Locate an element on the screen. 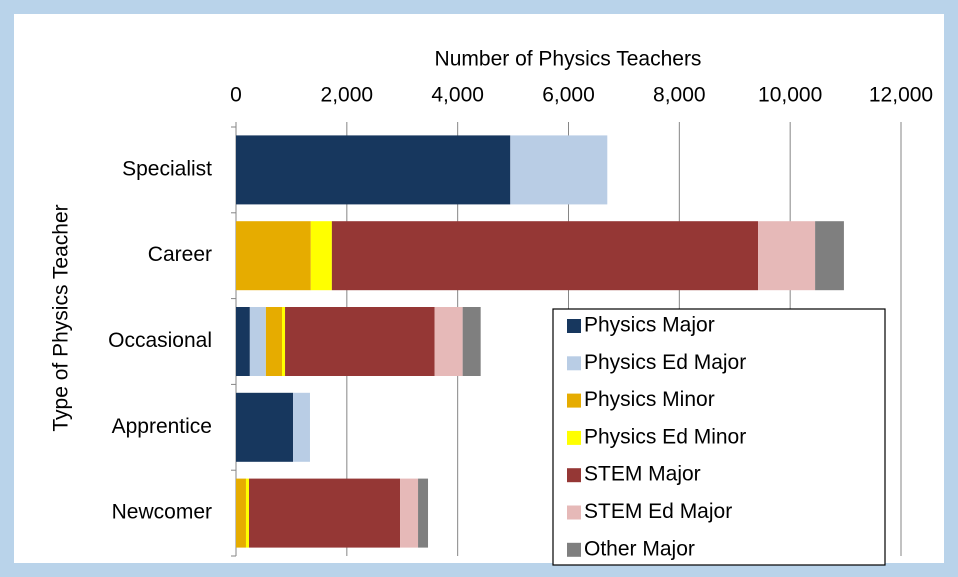  y-tick-label: Occasional is located at coordinates (160, 340).